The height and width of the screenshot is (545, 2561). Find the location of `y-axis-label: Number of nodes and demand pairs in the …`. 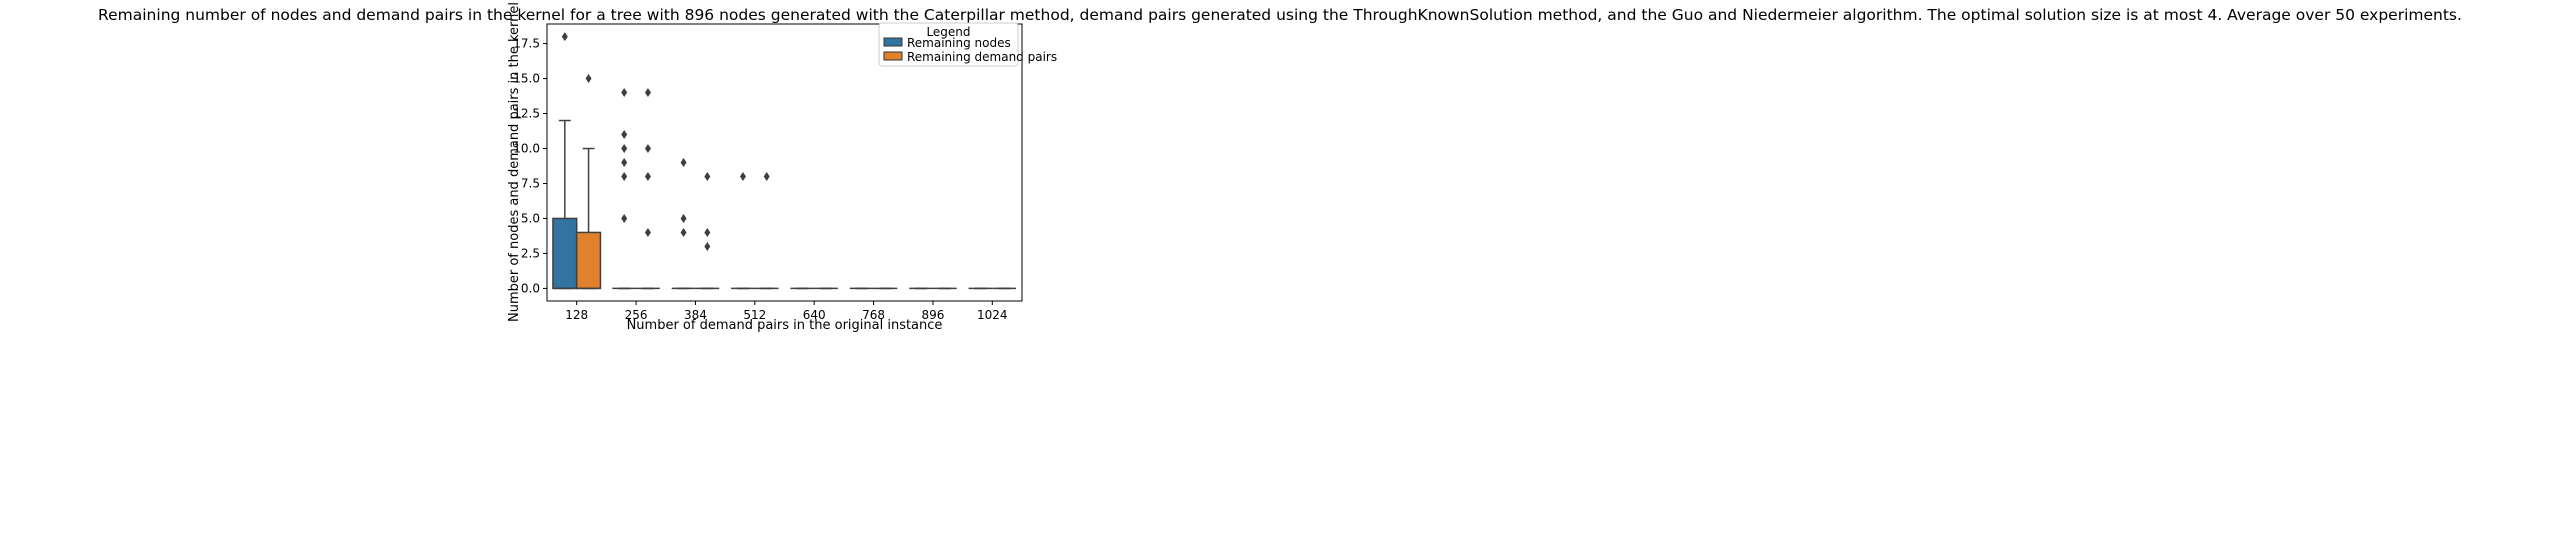

y-axis-label: Number of nodes and demand pairs in the … is located at coordinates (514, 162).